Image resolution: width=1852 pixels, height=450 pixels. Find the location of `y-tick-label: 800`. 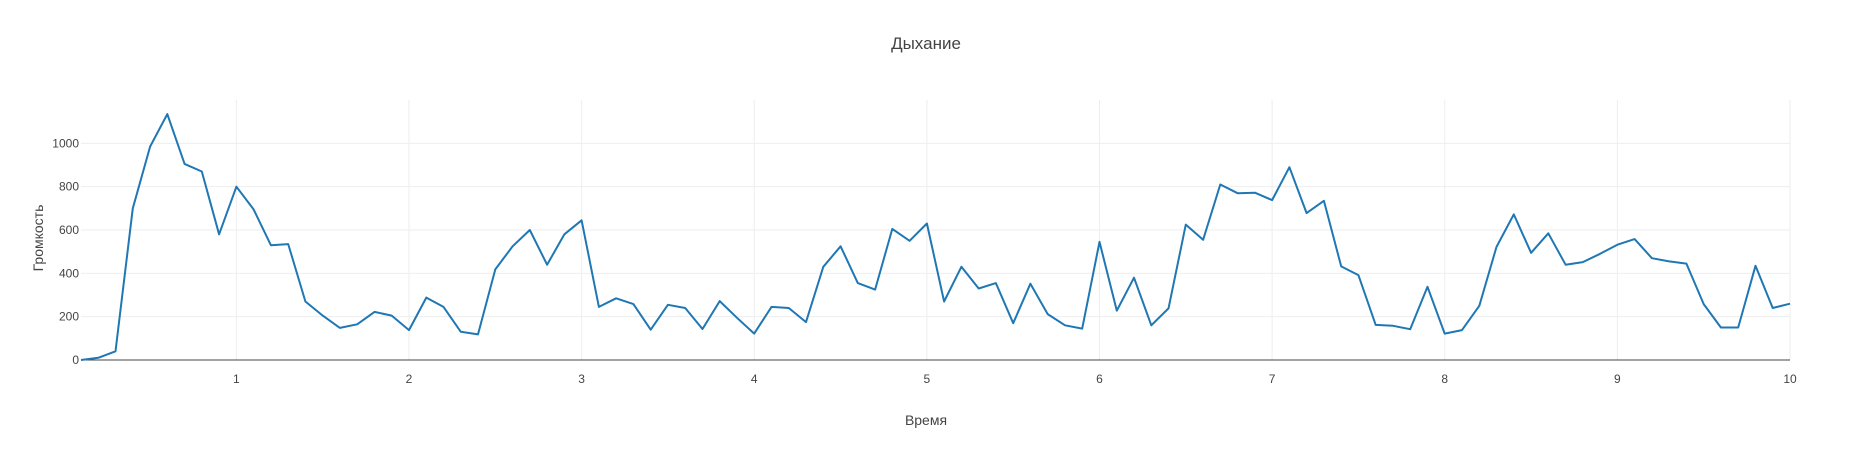

y-tick-label: 800 is located at coordinates (69, 187).